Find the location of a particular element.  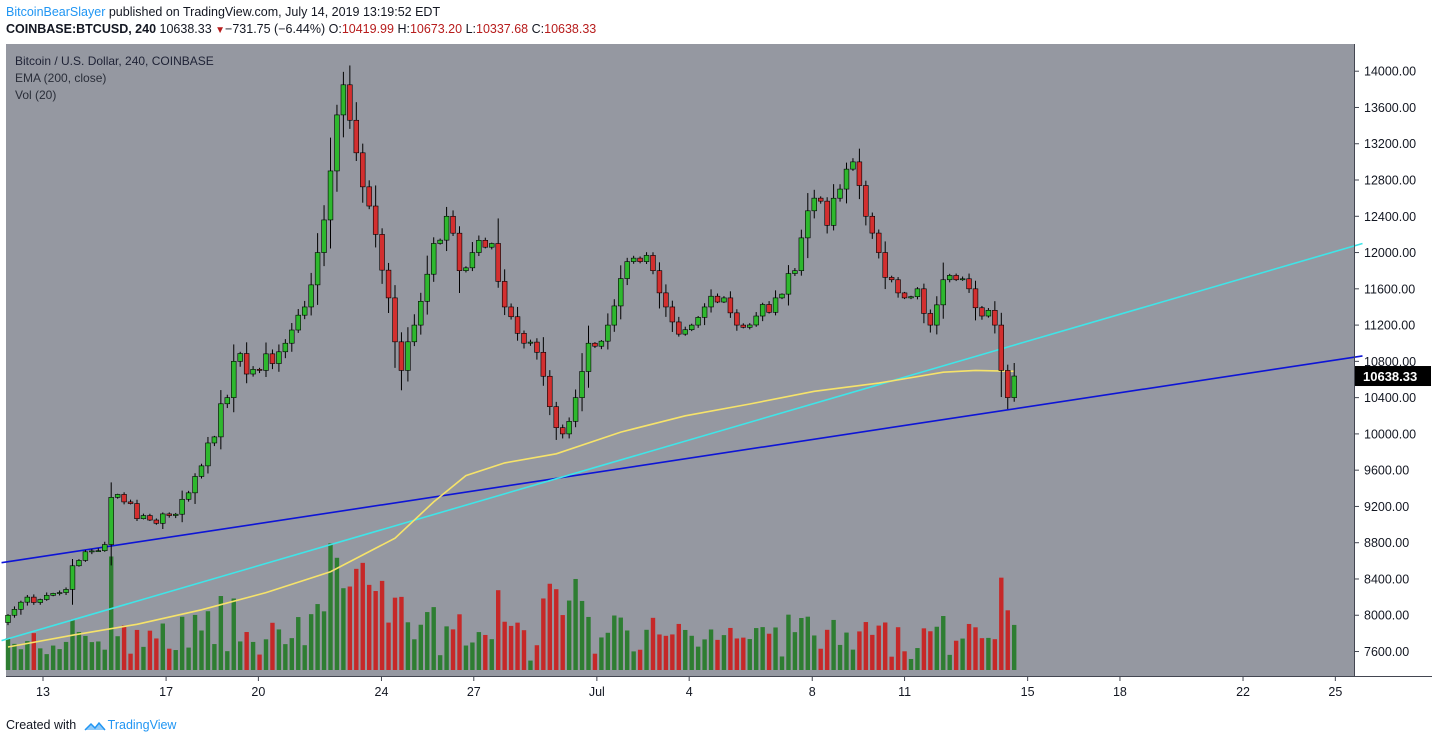

author-link: BitcoinBearSlayer is located at coordinates (56, 12).